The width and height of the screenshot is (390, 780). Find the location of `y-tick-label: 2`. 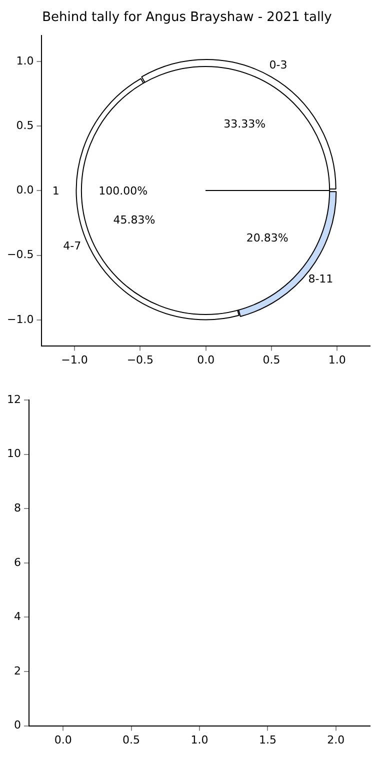

y-tick-label: 2 is located at coordinates (17, 671).